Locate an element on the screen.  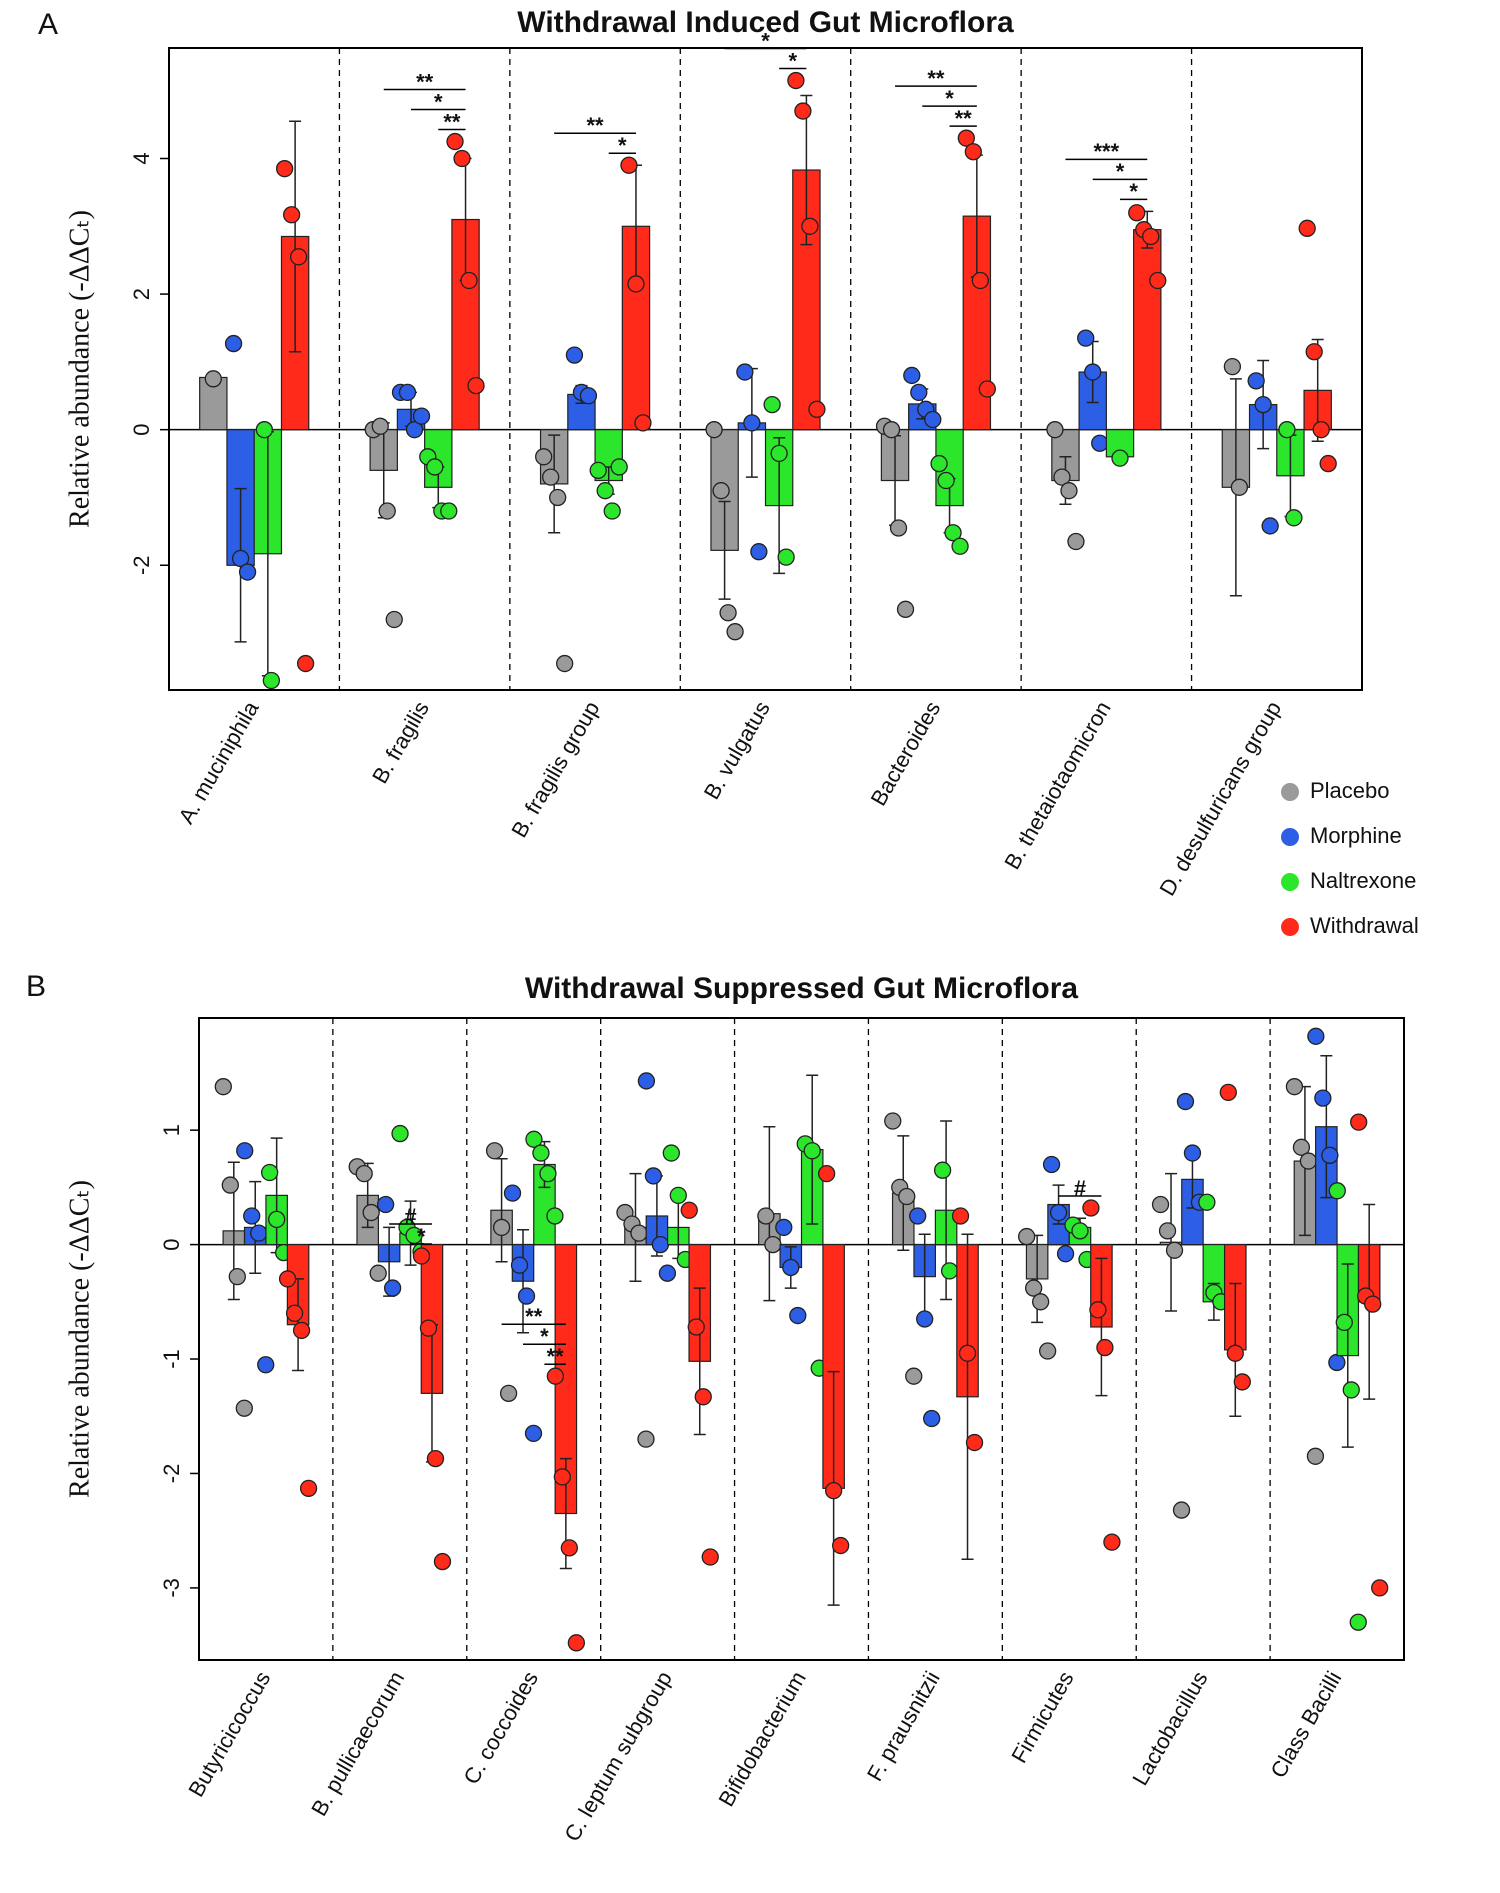
panel-label: A is located at coordinates (48, 24).